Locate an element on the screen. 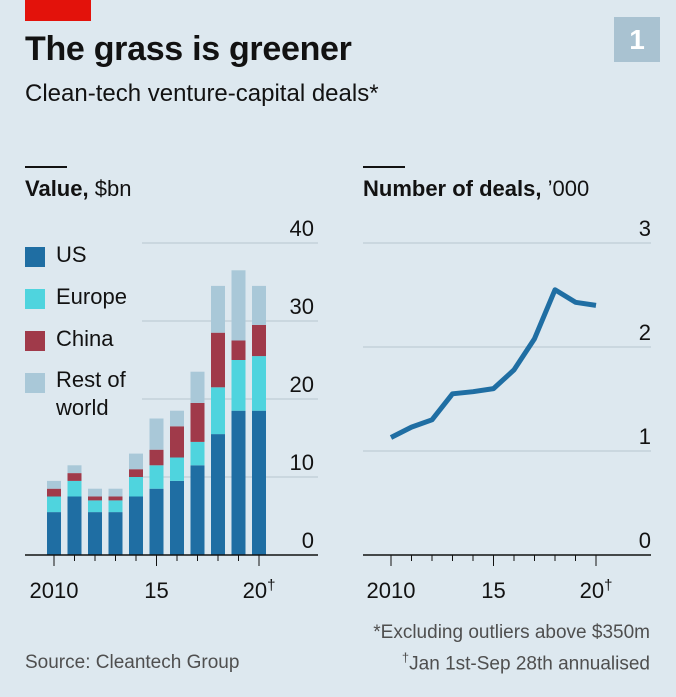 The height and width of the screenshot is (697, 676). value-y-tick-label: 10 is located at coordinates (302, 462).